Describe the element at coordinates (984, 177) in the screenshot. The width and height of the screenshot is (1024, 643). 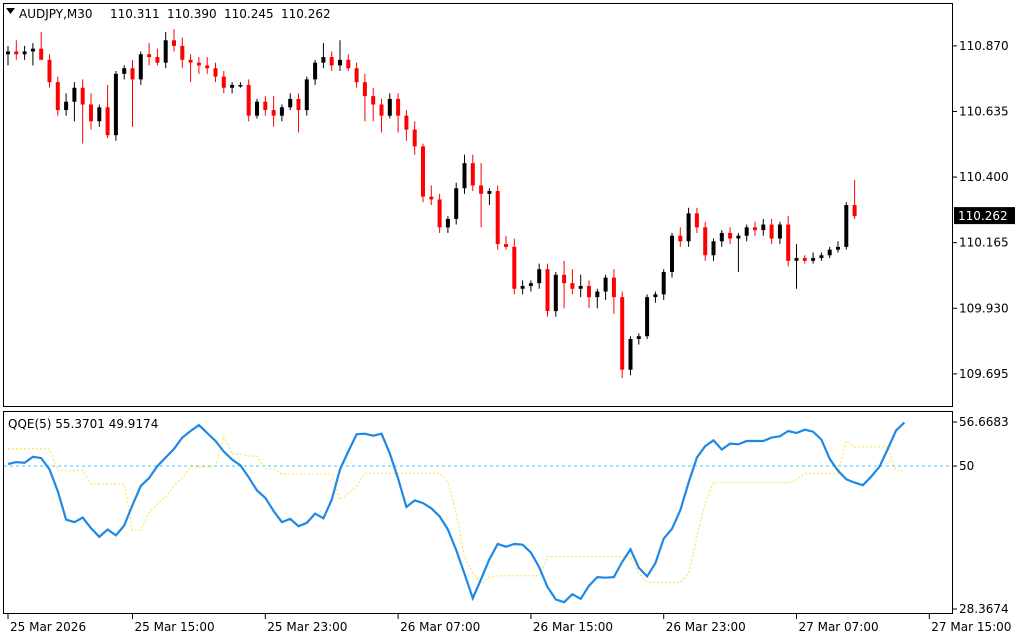
I see `price-tick-label: 110.400` at that location.